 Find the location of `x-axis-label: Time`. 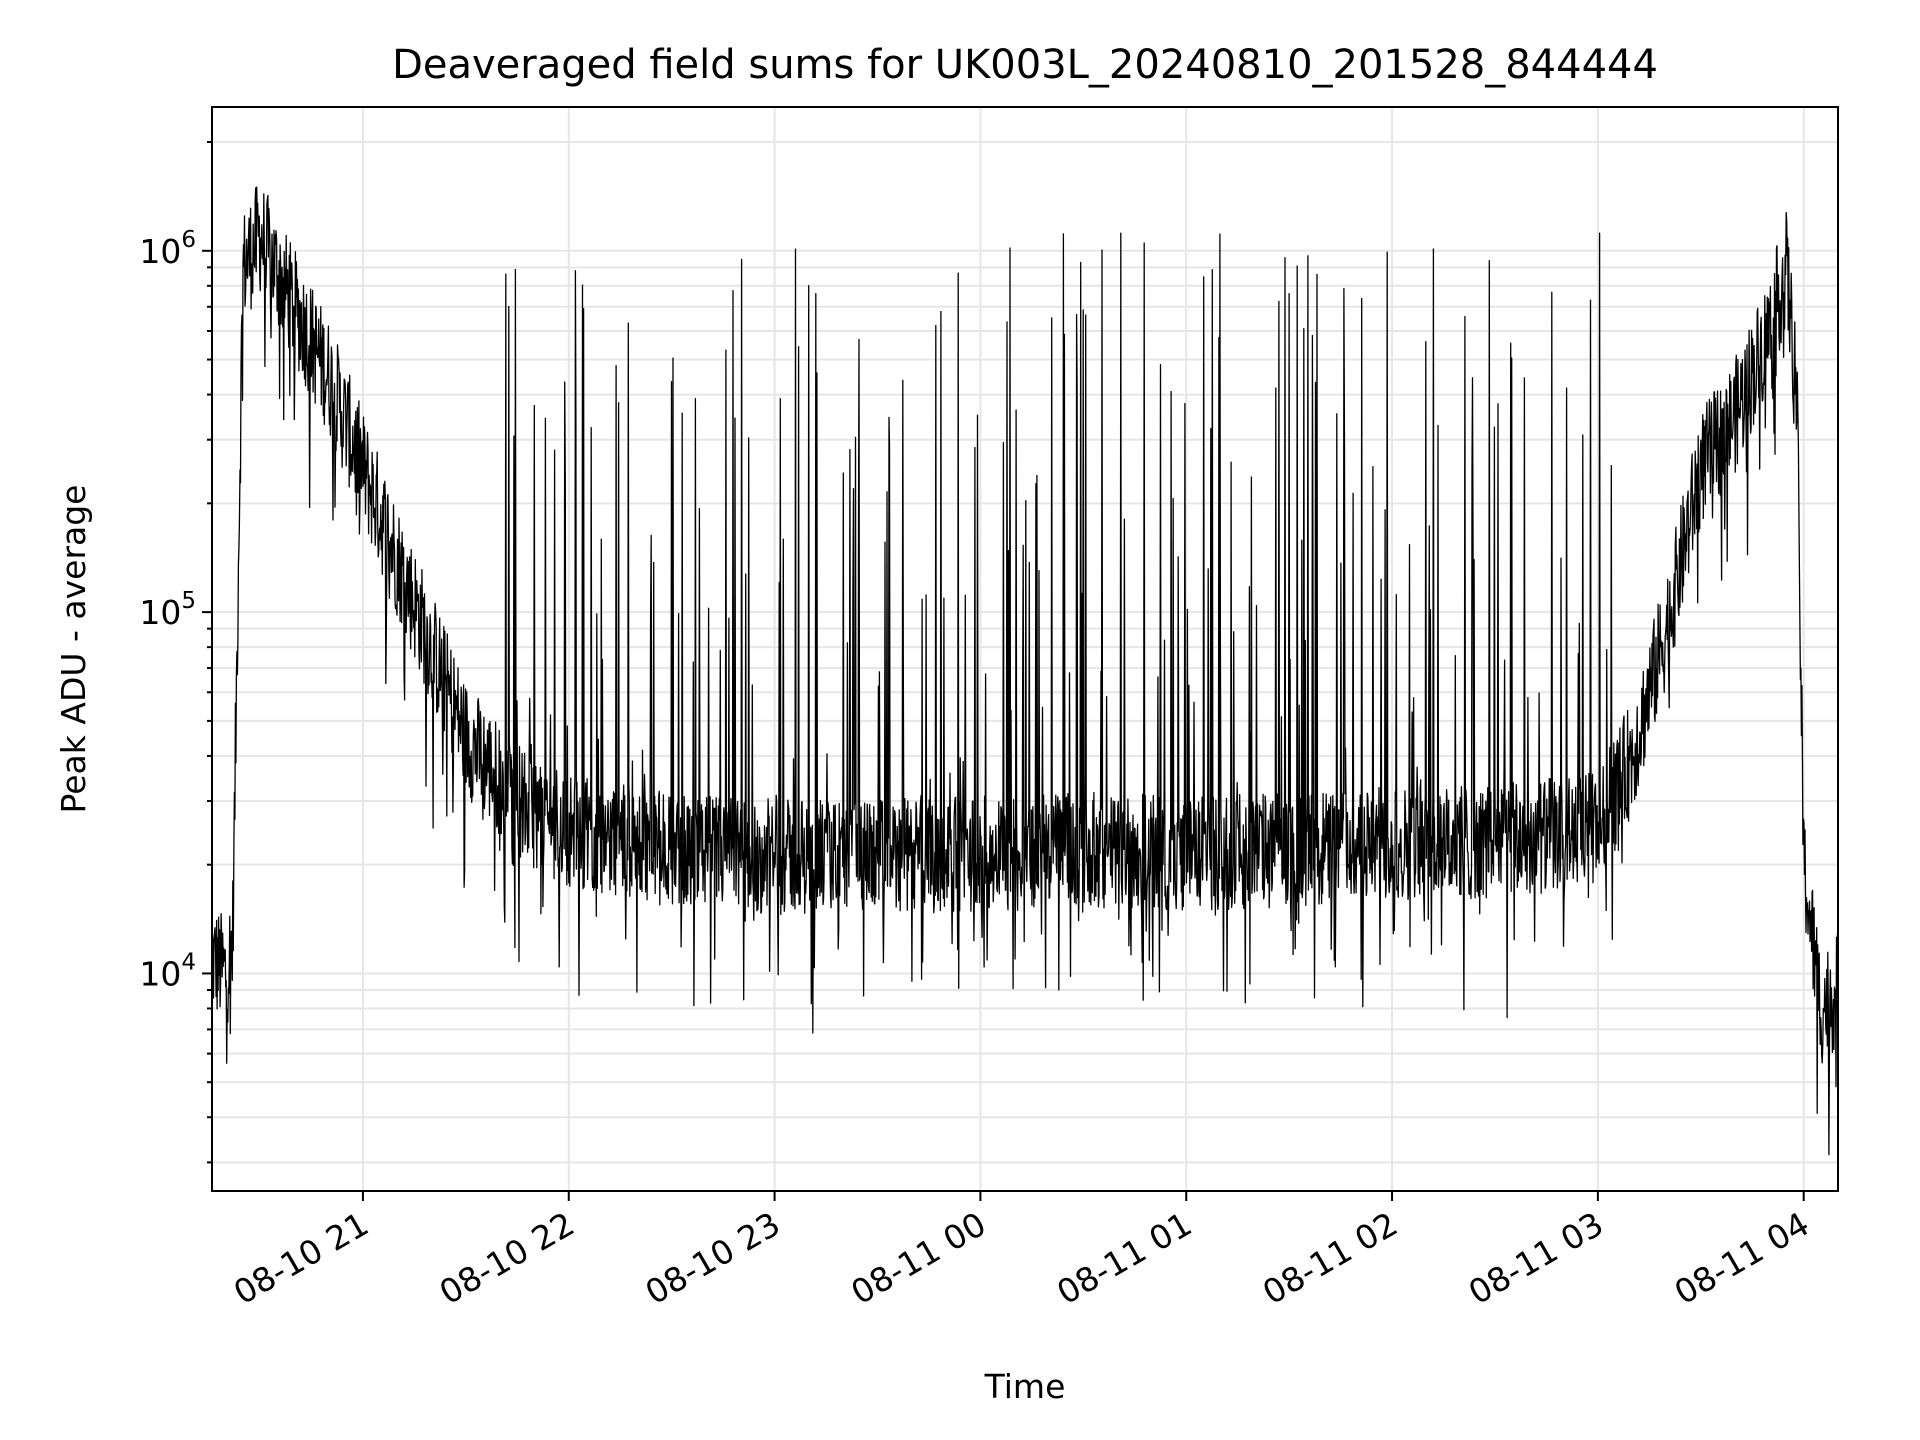

x-axis-label: Time is located at coordinates (1025, 1386).